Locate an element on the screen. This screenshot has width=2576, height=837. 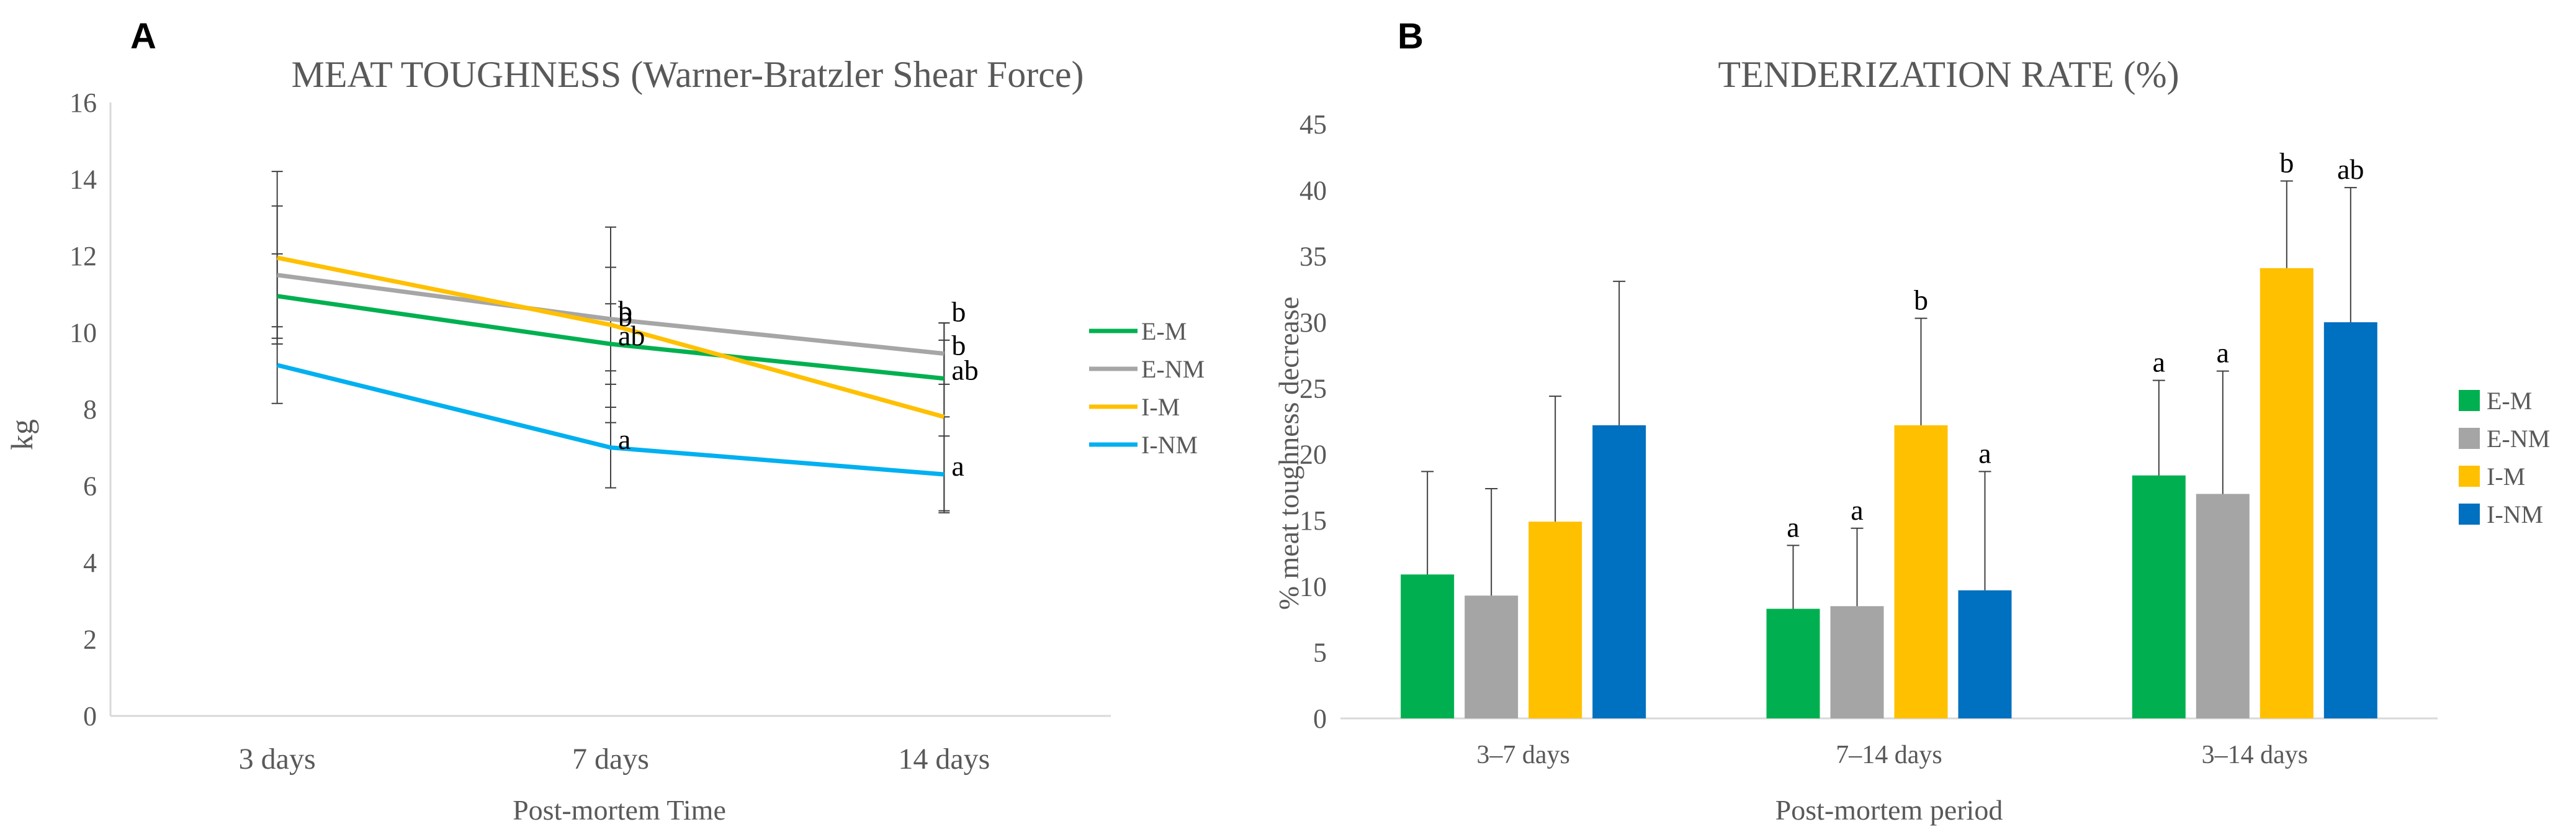
chart-b-x-tick-label: 7–14 days is located at coordinates (1889, 755).